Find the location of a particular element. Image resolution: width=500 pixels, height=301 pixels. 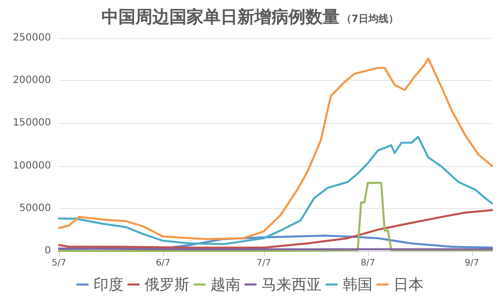

chart-subtitle: （7日均线） is located at coordinates (370, 19).